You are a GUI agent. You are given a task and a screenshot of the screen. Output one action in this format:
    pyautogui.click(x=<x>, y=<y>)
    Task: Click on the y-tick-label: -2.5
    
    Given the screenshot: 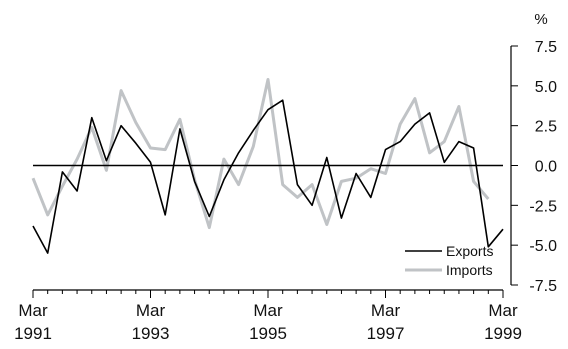 What is the action you would take?
    pyautogui.click(x=543, y=206)
    